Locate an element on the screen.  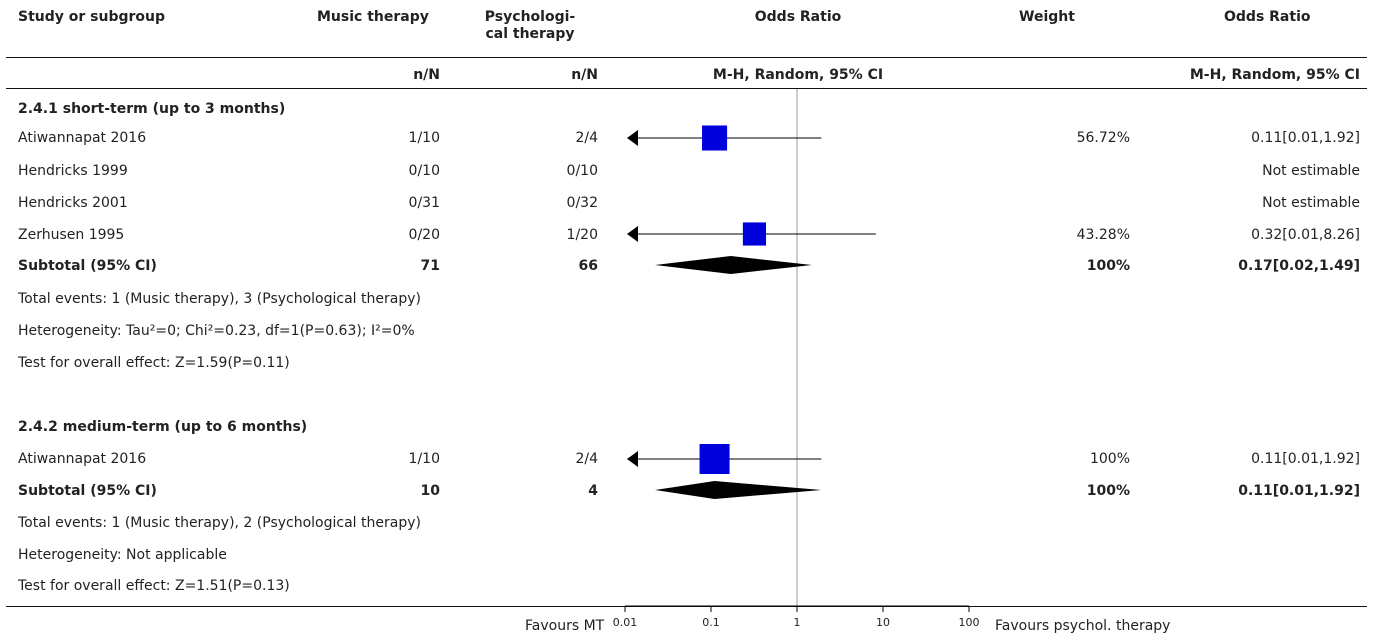
subtotal-psych-total: 66 is located at coordinates (588, 266).